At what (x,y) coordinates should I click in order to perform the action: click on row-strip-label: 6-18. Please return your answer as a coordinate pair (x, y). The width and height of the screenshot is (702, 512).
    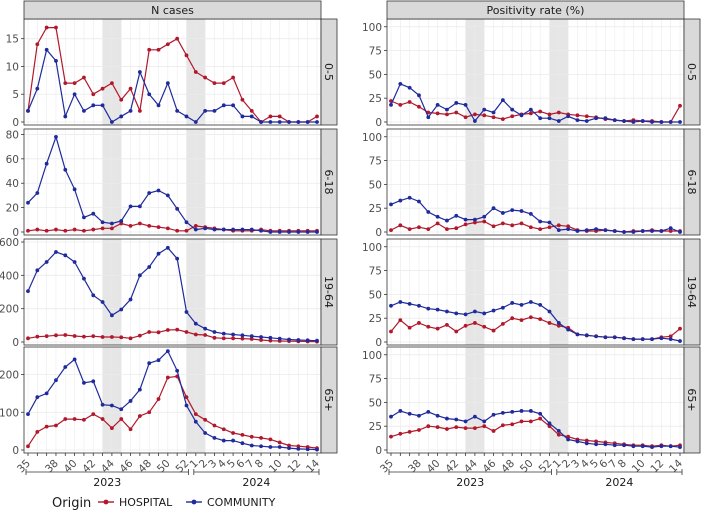
    Looking at the image, I should click on (691, 182).